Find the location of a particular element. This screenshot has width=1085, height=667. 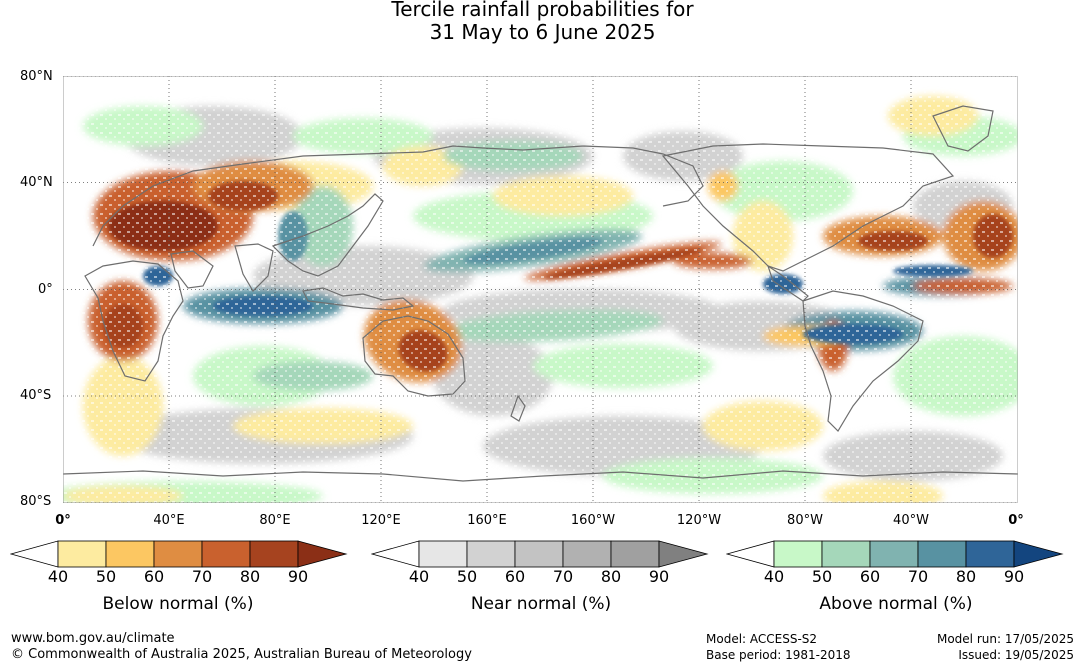

lon-label-80w: 80°W is located at coordinates (805, 520).